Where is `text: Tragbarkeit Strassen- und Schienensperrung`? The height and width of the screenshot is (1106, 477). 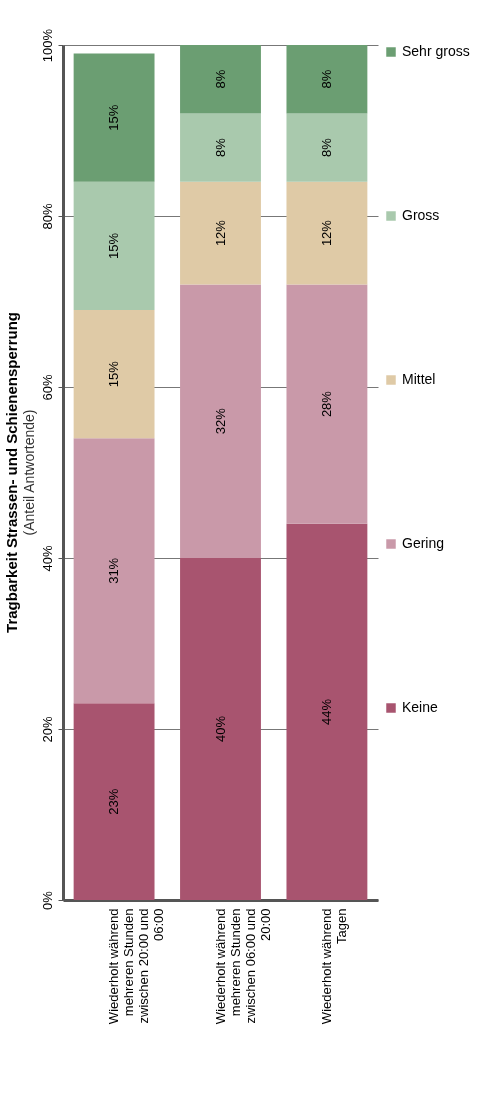
text: Tragbarkeit Strassen- und Schienensperrung is located at coordinates (11, 472).